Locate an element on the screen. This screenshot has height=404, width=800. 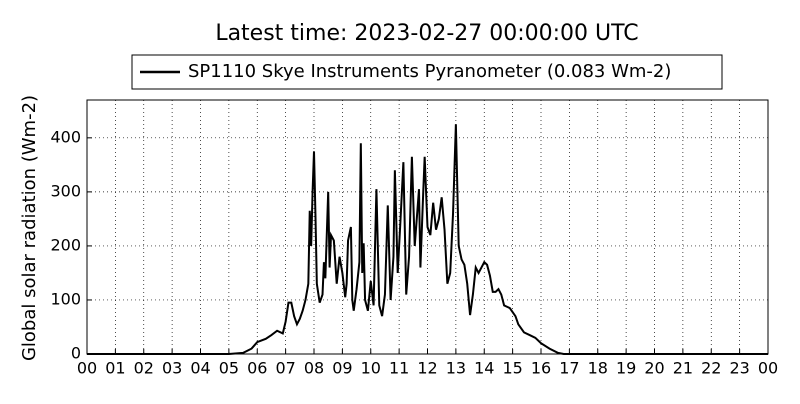
x-tick-label: 07 is located at coordinates (285, 368).